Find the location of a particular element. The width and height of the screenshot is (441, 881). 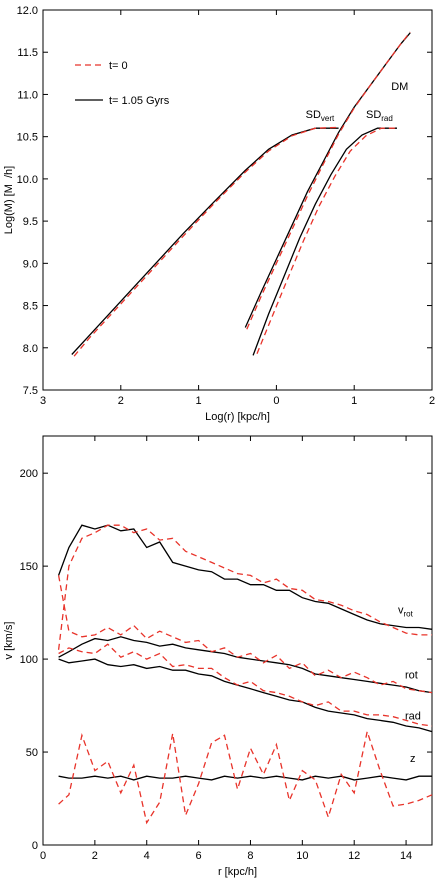

annotation: DM is located at coordinates (399, 87).